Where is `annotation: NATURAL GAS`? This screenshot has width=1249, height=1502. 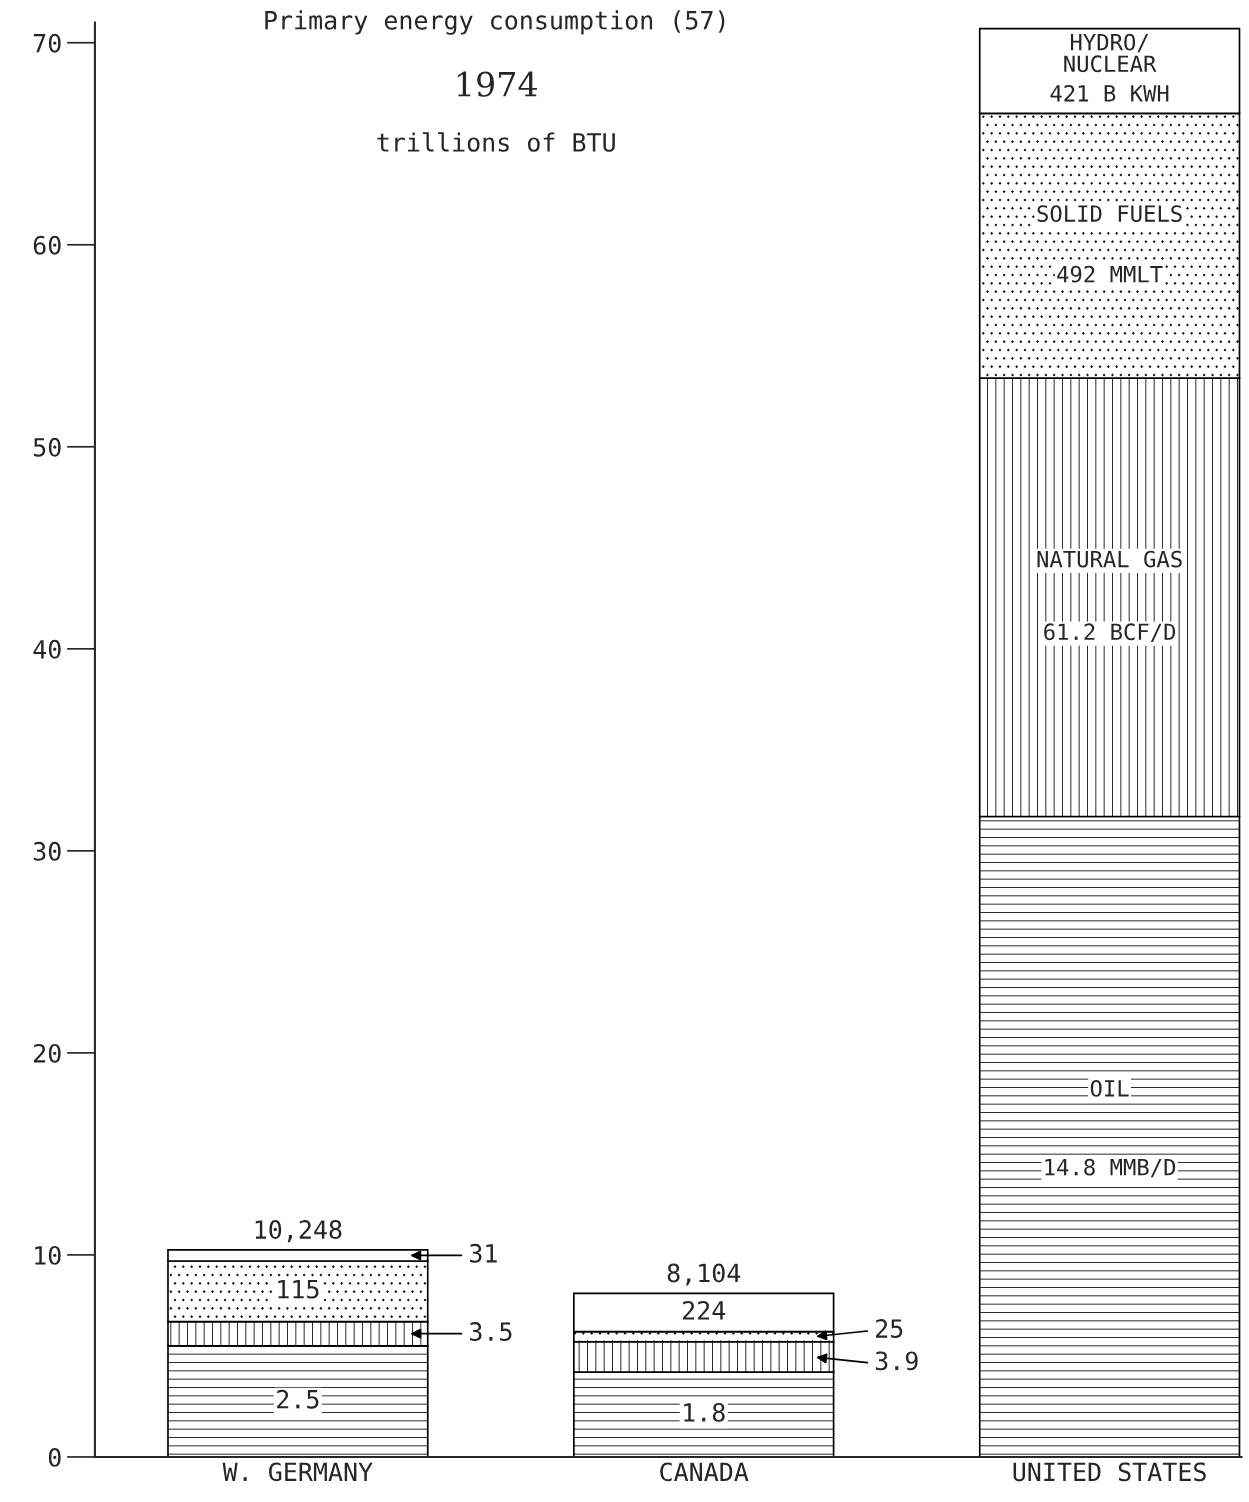 annotation: NATURAL GAS is located at coordinates (1109, 559).